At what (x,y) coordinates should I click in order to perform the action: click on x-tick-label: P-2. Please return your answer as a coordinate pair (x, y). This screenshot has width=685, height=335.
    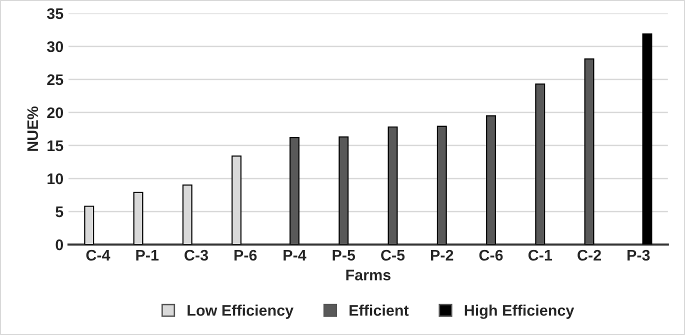
    Looking at the image, I should click on (442, 255).